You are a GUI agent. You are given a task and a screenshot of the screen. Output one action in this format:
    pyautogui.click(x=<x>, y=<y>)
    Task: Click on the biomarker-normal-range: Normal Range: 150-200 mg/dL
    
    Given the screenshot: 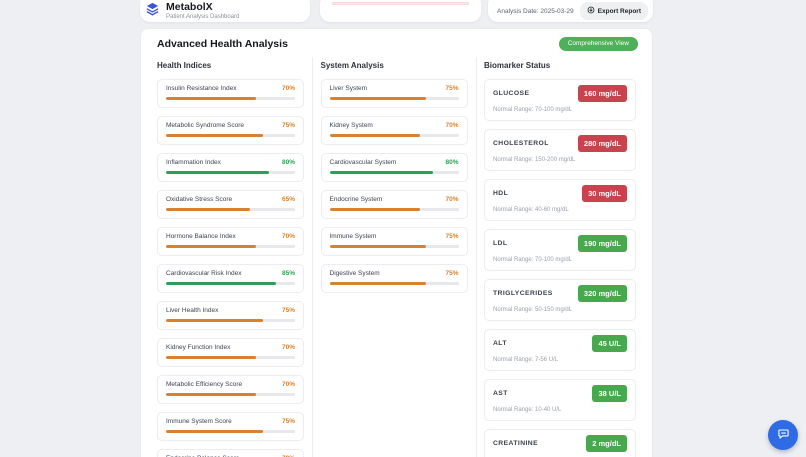 What is the action you would take?
    pyautogui.click(x=534, y=160)
    